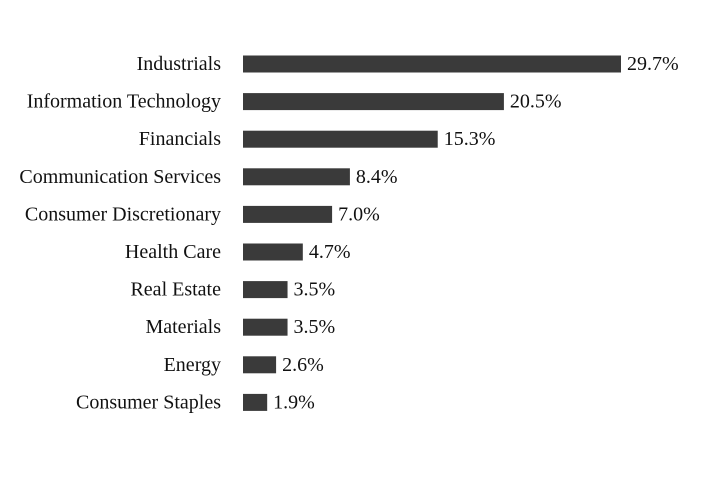 Image resolution: width=716 pixels, height=504 pixels. I want to click on value-label: 4.7%, so click(330, 252).